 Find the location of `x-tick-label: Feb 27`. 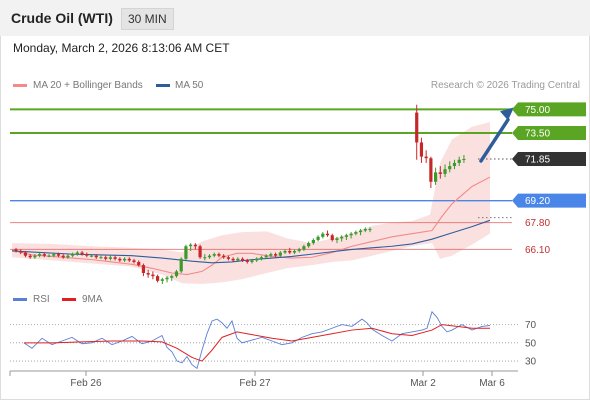

x-tick-label: Feb 27 is located at coordinates (255, 383).